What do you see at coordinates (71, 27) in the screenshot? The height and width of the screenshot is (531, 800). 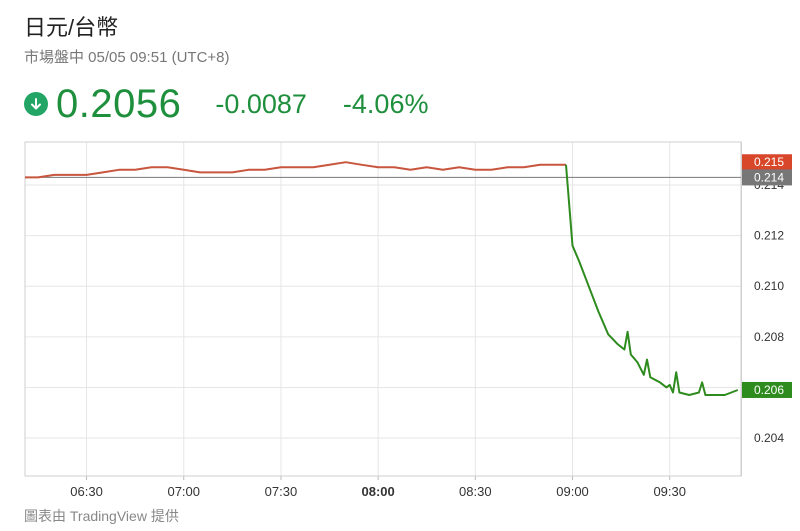 I see `pair-title: 日元/台幣` at bounding box center [71, 27].